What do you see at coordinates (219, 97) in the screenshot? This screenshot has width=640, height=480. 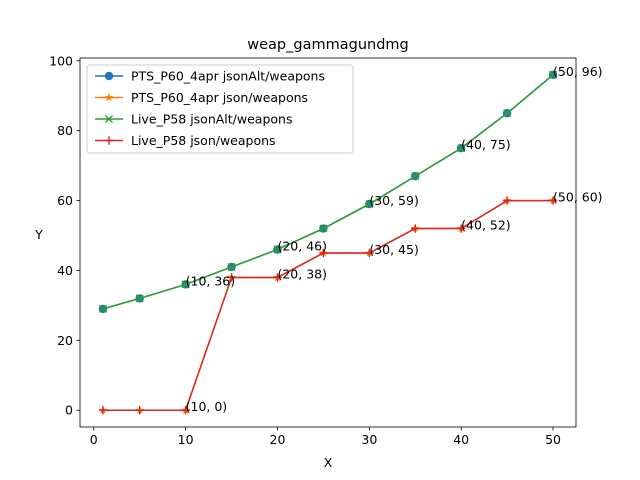 I see `legend-label: PTS_P60_4apr json/weapons` at bounding box center [219, 97].